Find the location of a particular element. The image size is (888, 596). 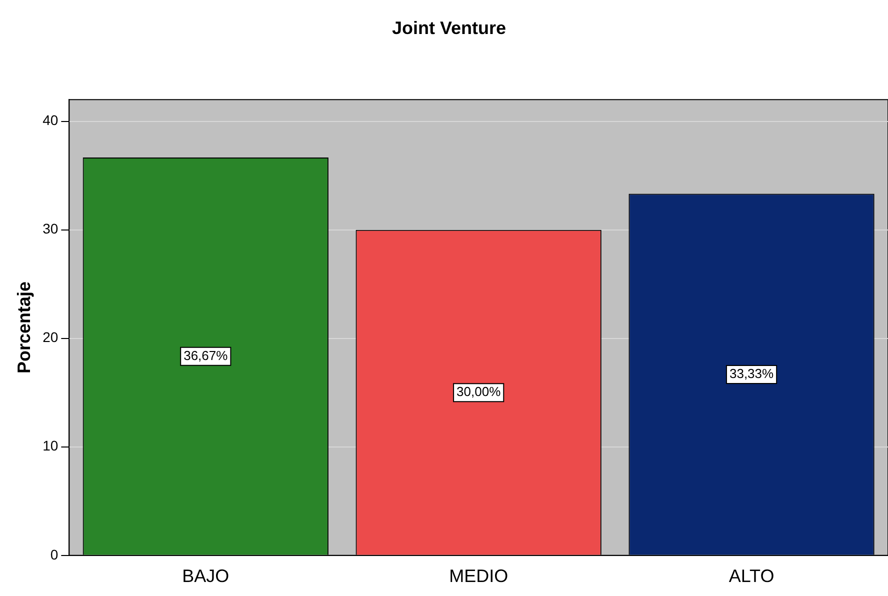

y-tick-label: 0 is located at coordinates (54, 554).